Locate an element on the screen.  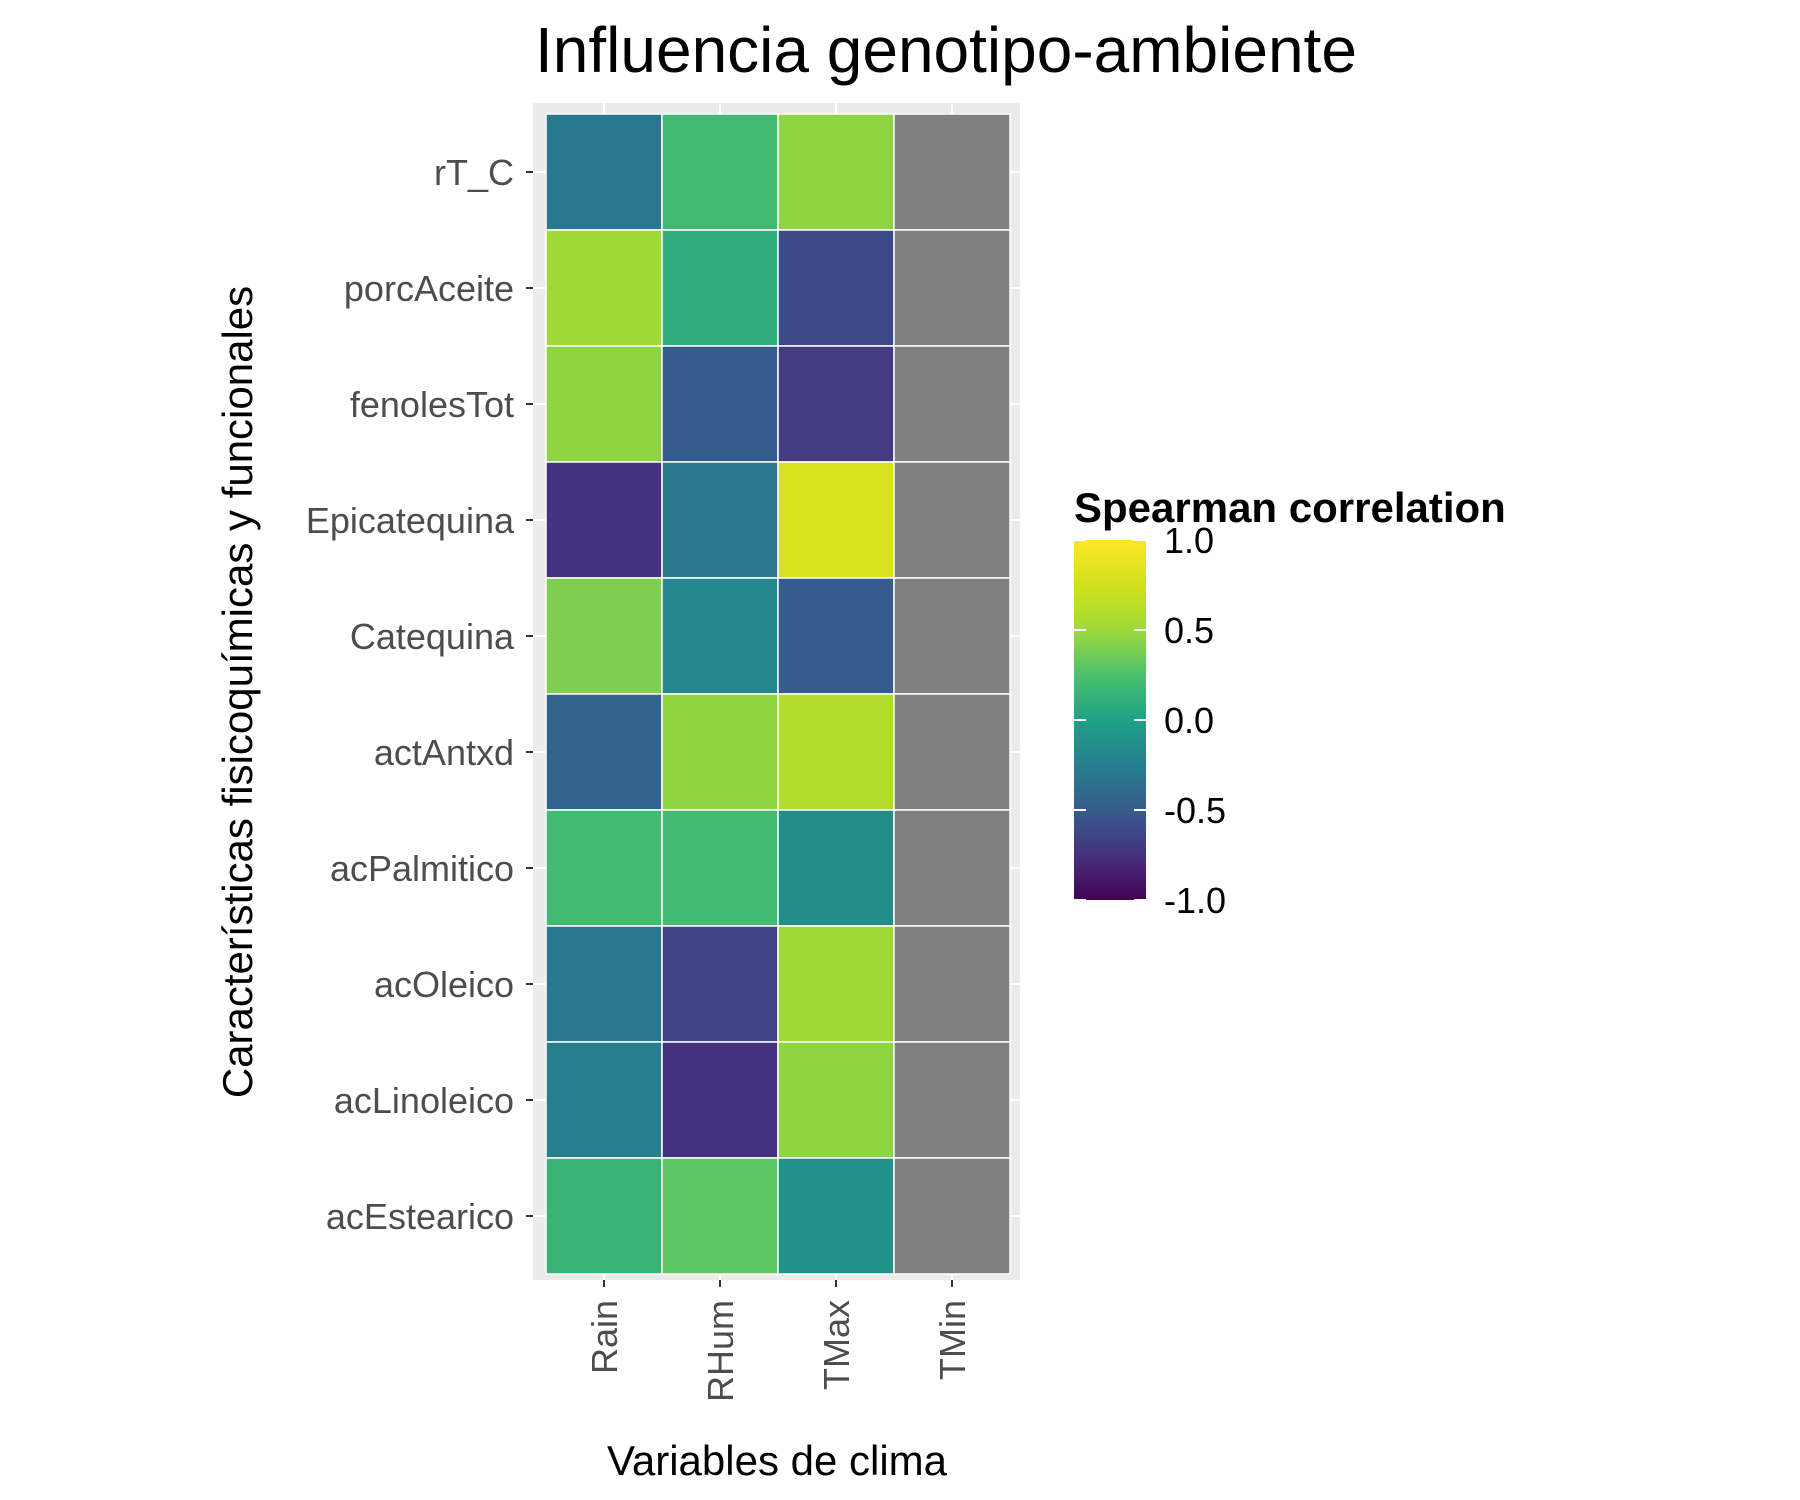
y-tick-label: actAntxd is located at coordinates (444, 752).